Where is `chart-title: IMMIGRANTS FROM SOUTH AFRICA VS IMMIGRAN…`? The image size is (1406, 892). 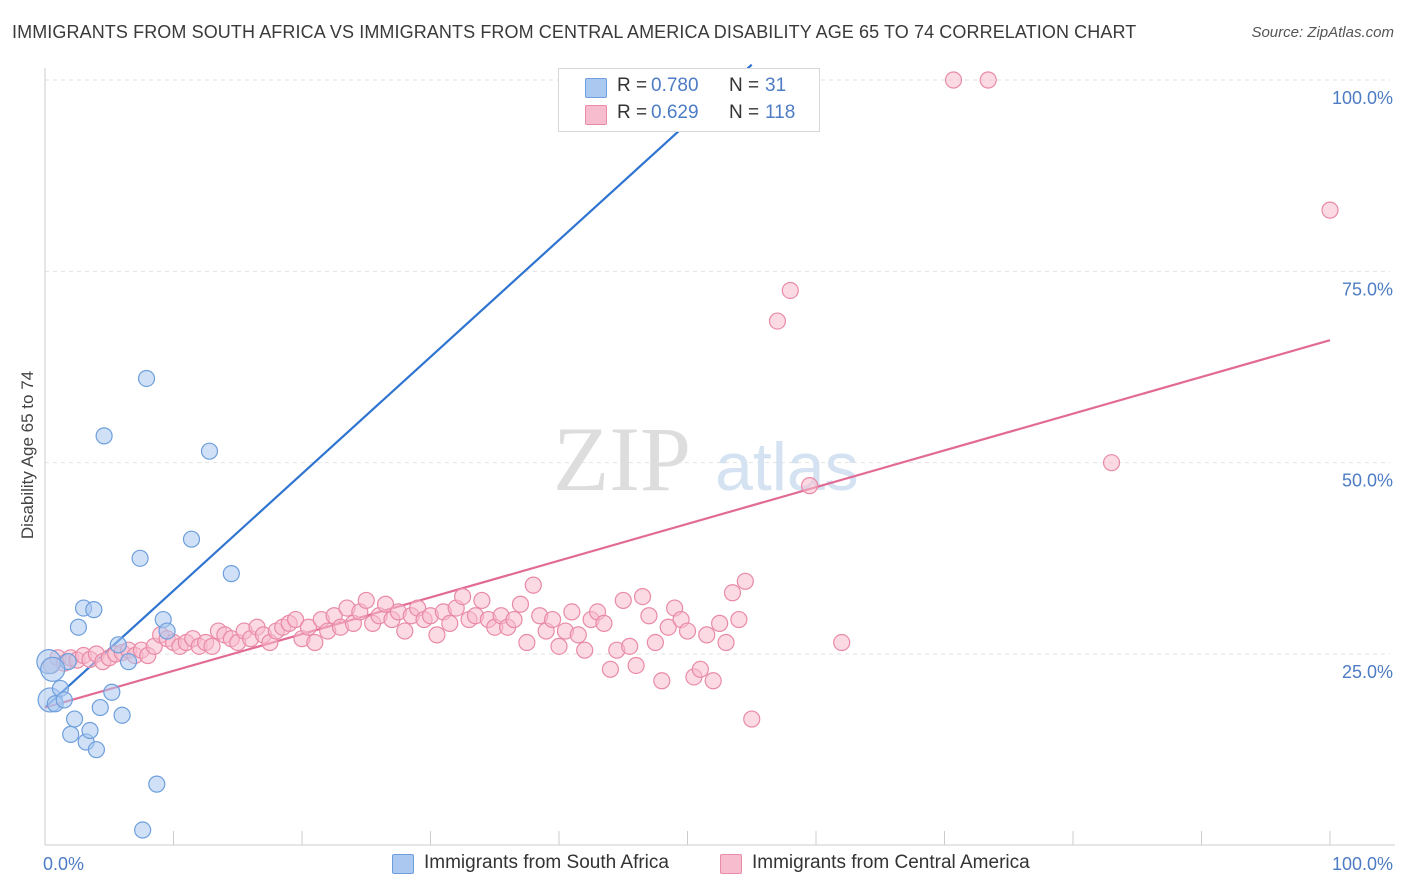 chart-title: IMMIGRANTS FROM SOUTH AFRICA VS IMMIGRAN… is located at coordinates (574, 32).